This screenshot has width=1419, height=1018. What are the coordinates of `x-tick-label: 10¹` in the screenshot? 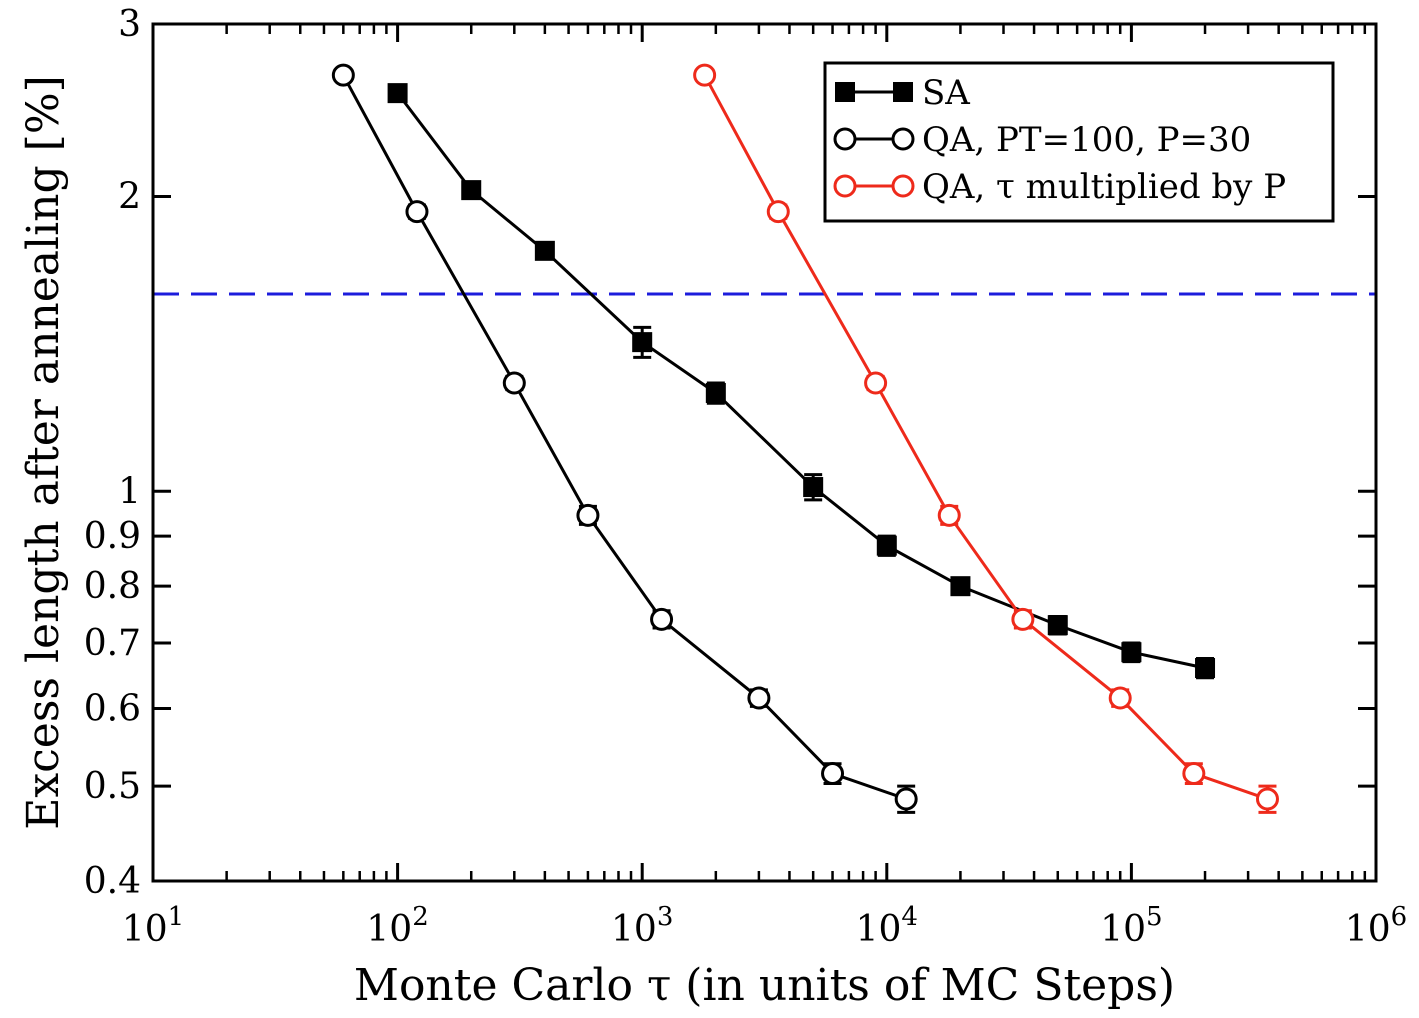 It's located at (153, 926).